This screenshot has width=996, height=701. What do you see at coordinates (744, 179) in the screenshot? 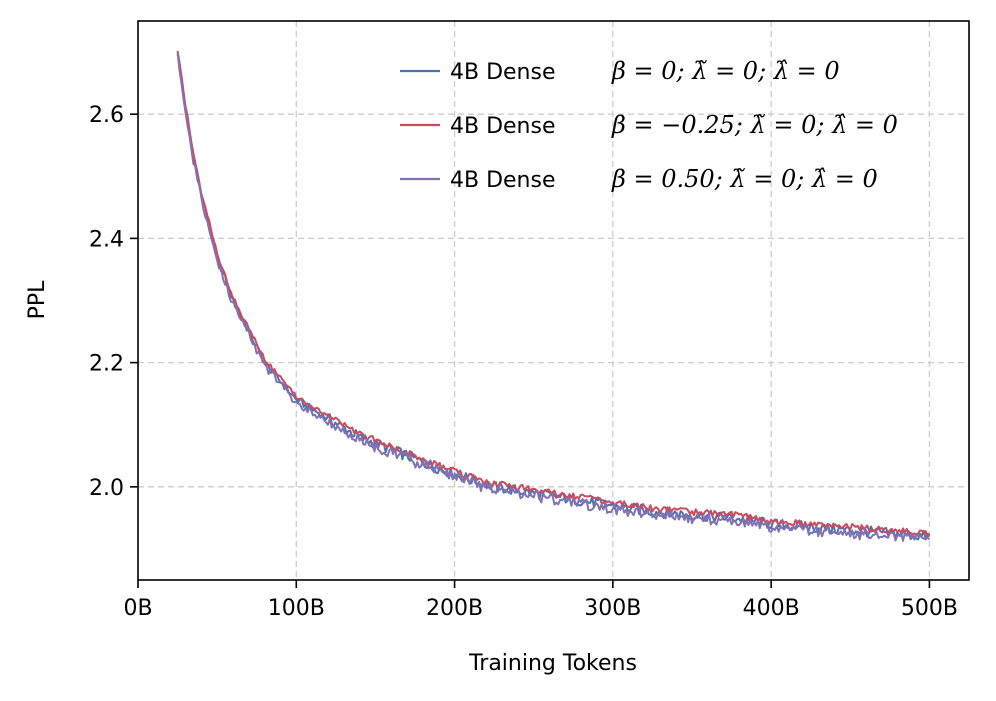
I see `legend-math-label: β = 0.50; λ̃ = 0; λ̂ = 0` at bounding box center [744, 179].